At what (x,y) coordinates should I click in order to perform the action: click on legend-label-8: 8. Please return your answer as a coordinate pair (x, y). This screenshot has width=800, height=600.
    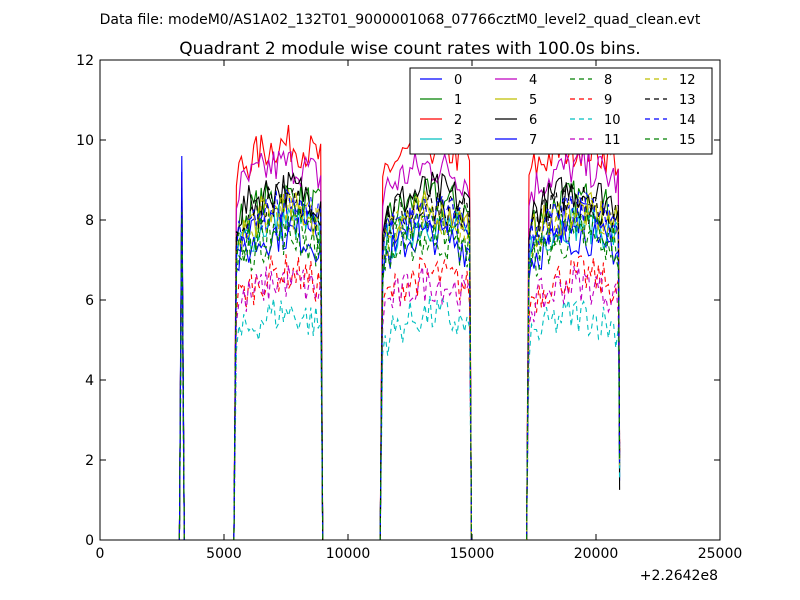
    Looking at the image, I should click on (608, 80).